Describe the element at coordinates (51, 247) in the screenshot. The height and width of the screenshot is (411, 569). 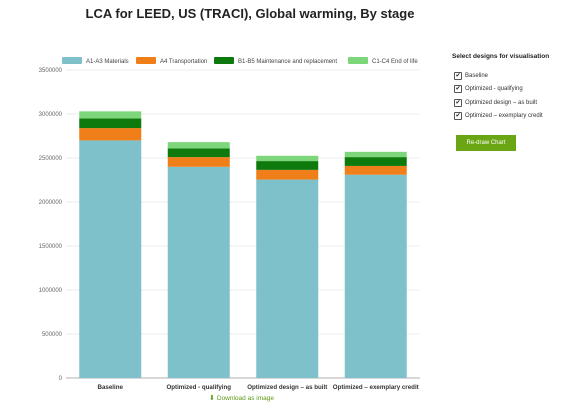
I see `y-tick-label: 1500000` at that location.